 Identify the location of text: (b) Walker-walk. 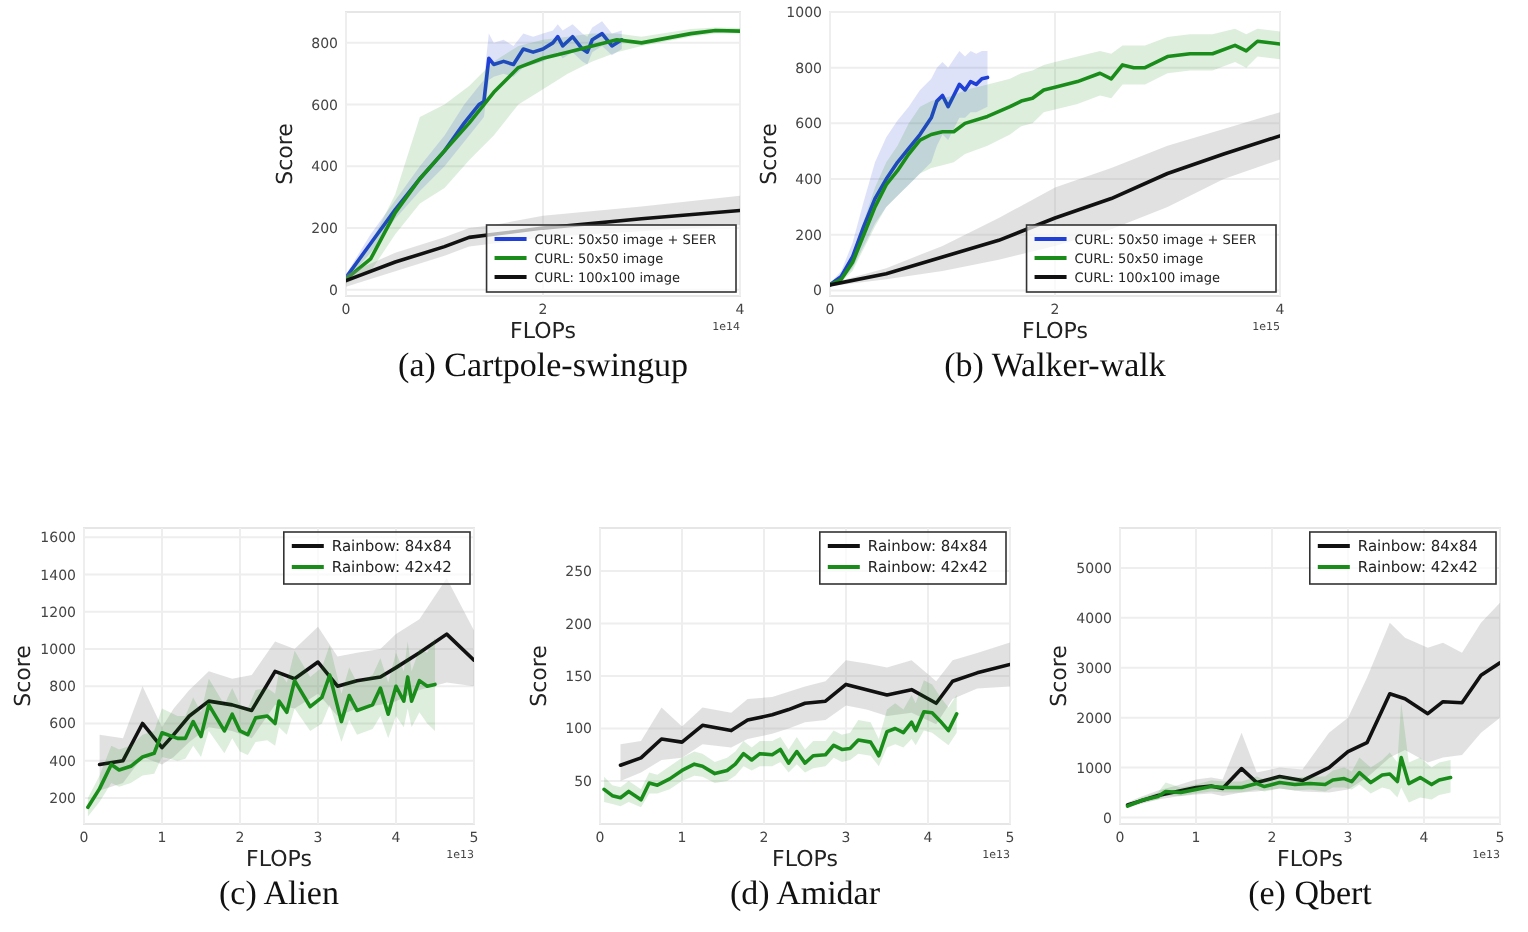
(1055, 365).